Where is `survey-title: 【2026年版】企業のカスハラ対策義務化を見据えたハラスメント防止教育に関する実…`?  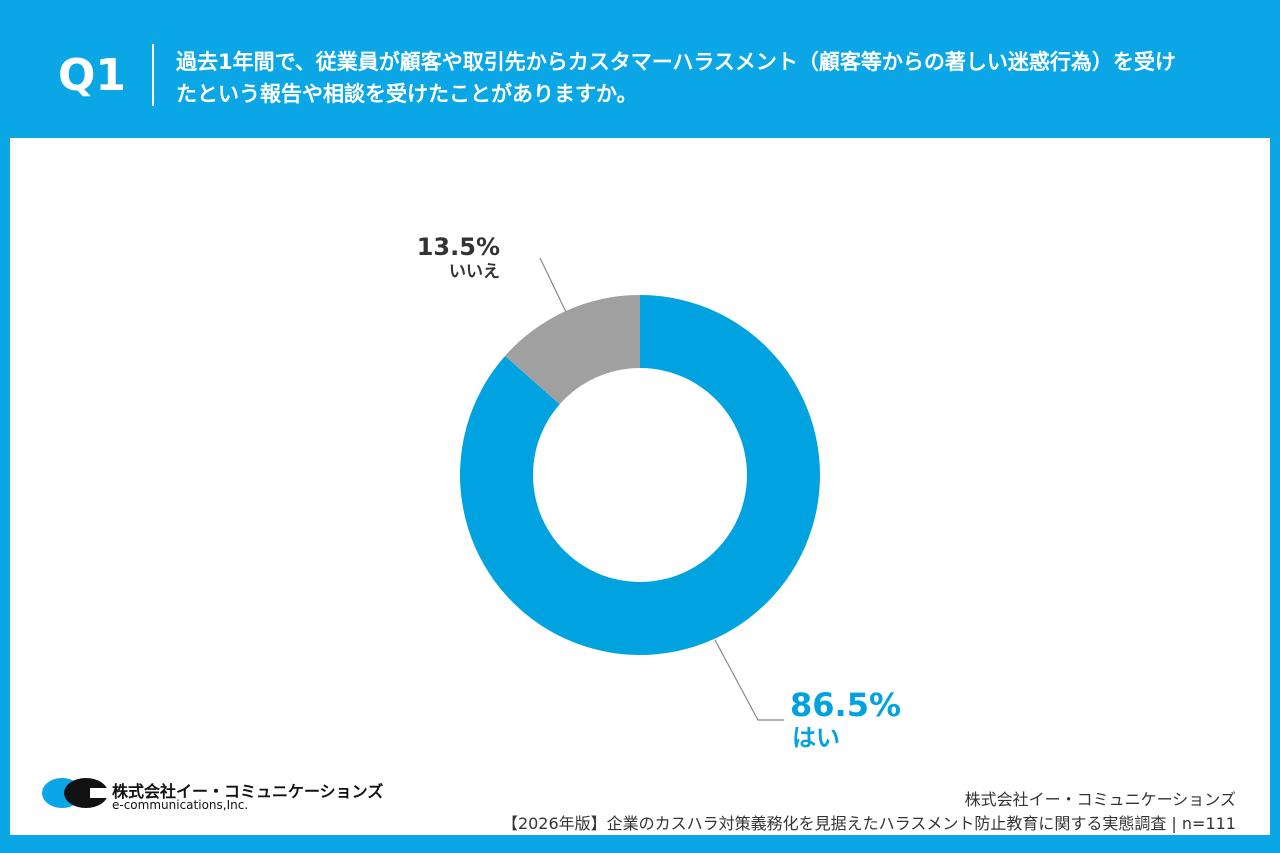
survey-title: 【2026年版】企業のカスハラ対策義務化を見据えたハラスメント防止教育に関する実… is located at coordinates (868, 823).